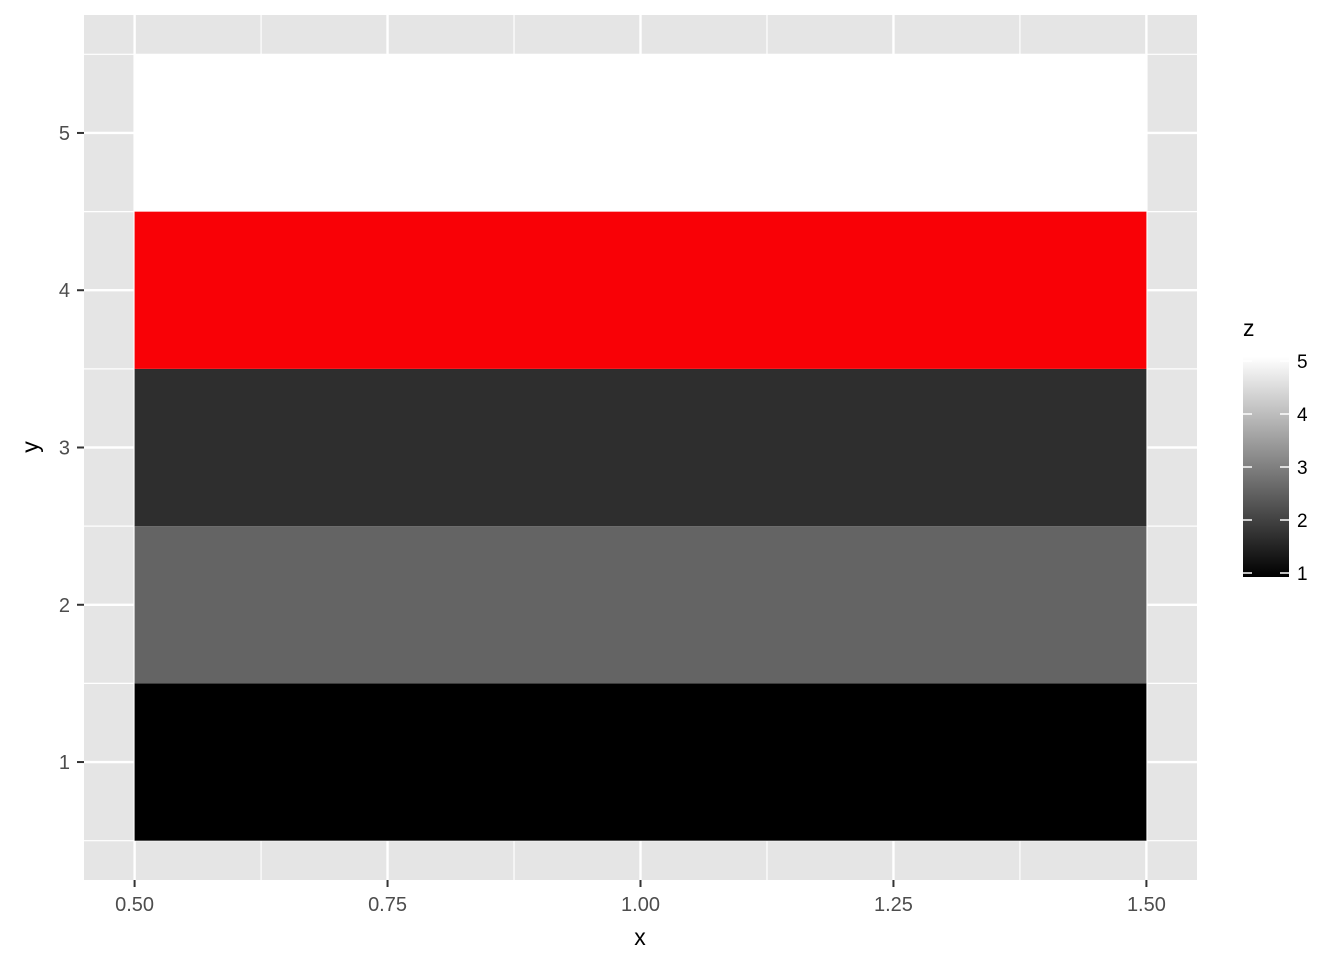 This screenshot has height=960, width=1344. I want to click on y-tick-label: 5, so click(64, 134).